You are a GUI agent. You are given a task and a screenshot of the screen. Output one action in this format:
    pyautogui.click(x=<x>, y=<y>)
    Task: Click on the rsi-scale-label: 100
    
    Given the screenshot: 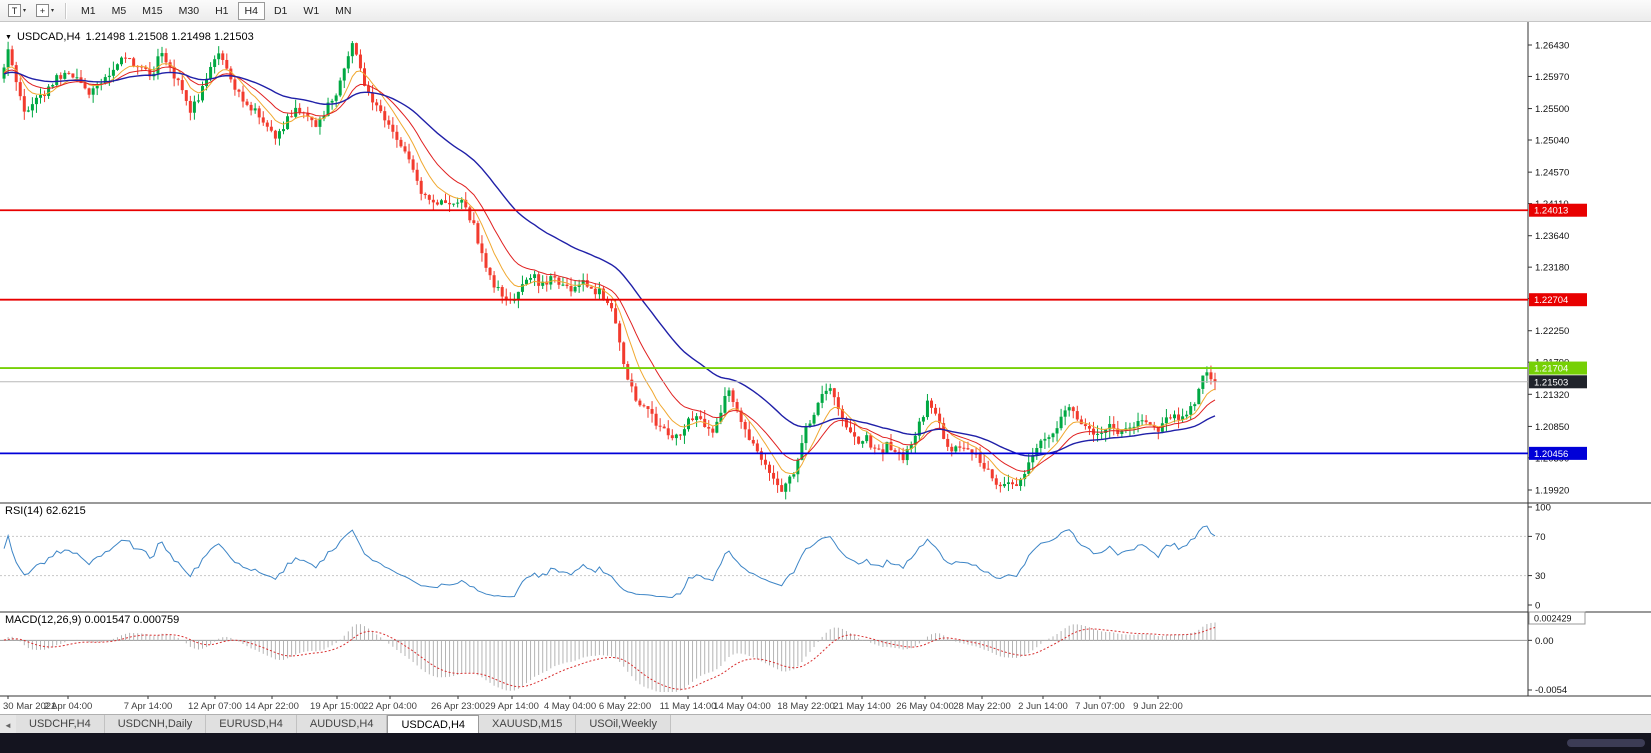 What is the action you would take?
    pyautogui.click(x=1543, y=508)
    